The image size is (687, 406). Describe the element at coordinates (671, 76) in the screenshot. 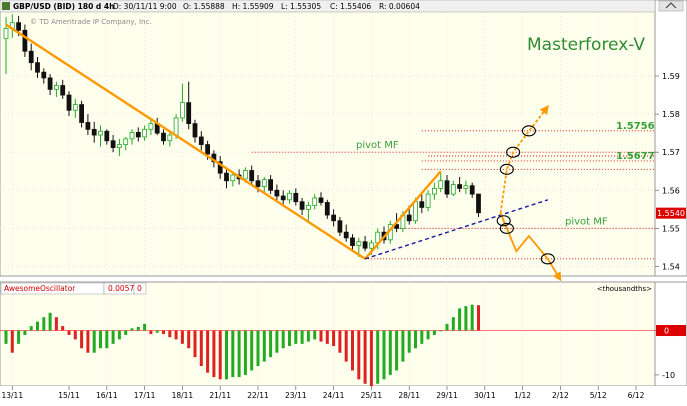

I see `price-tick-label: 1.59` at that location.